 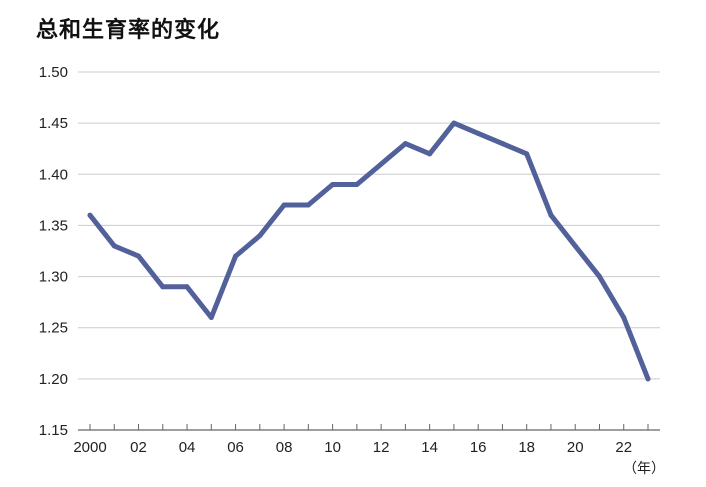 What do you see at coordinates (429, 447) in the screenshot?
I see `x-tick-label: 14` at bounding box center [429, 447].